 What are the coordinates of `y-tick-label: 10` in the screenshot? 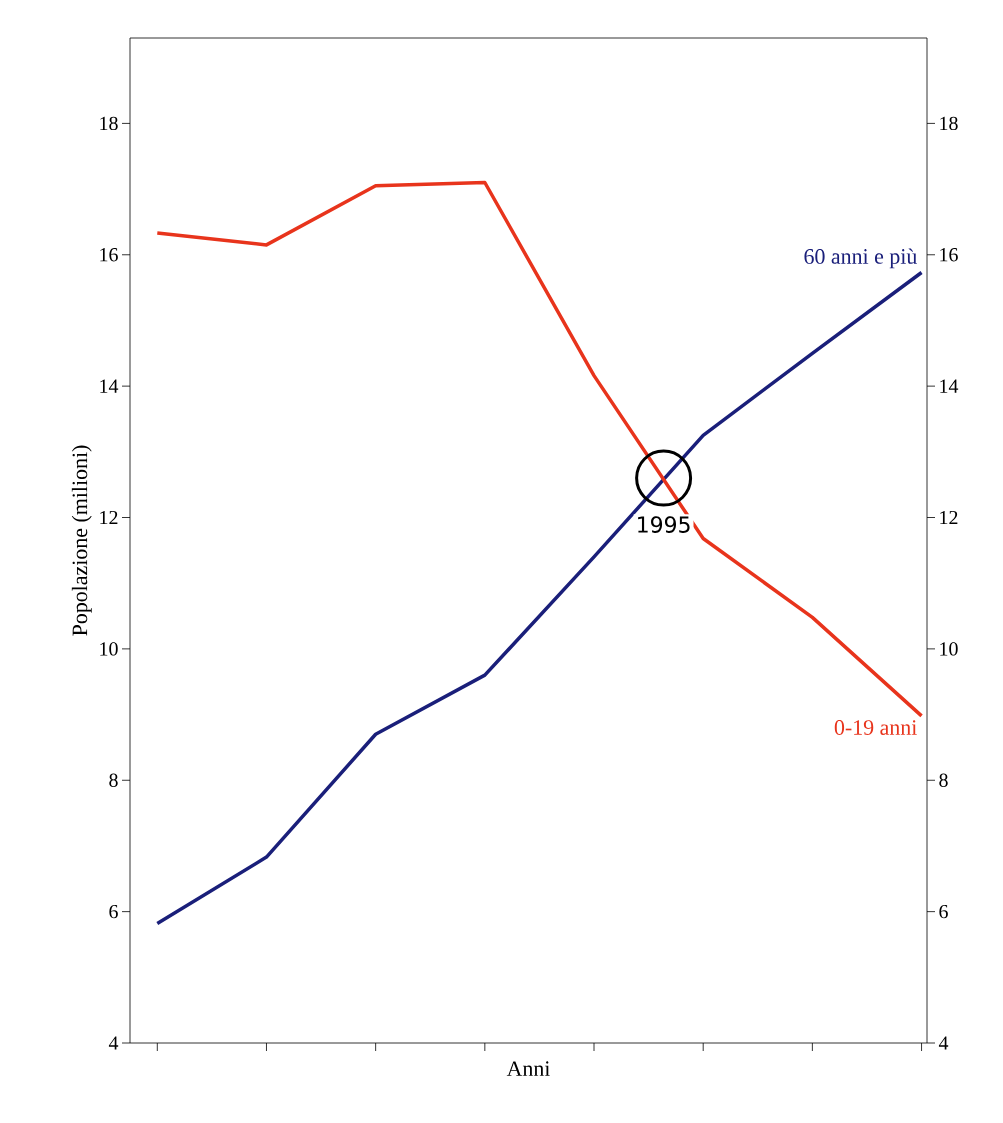 It's located at (109, 649).